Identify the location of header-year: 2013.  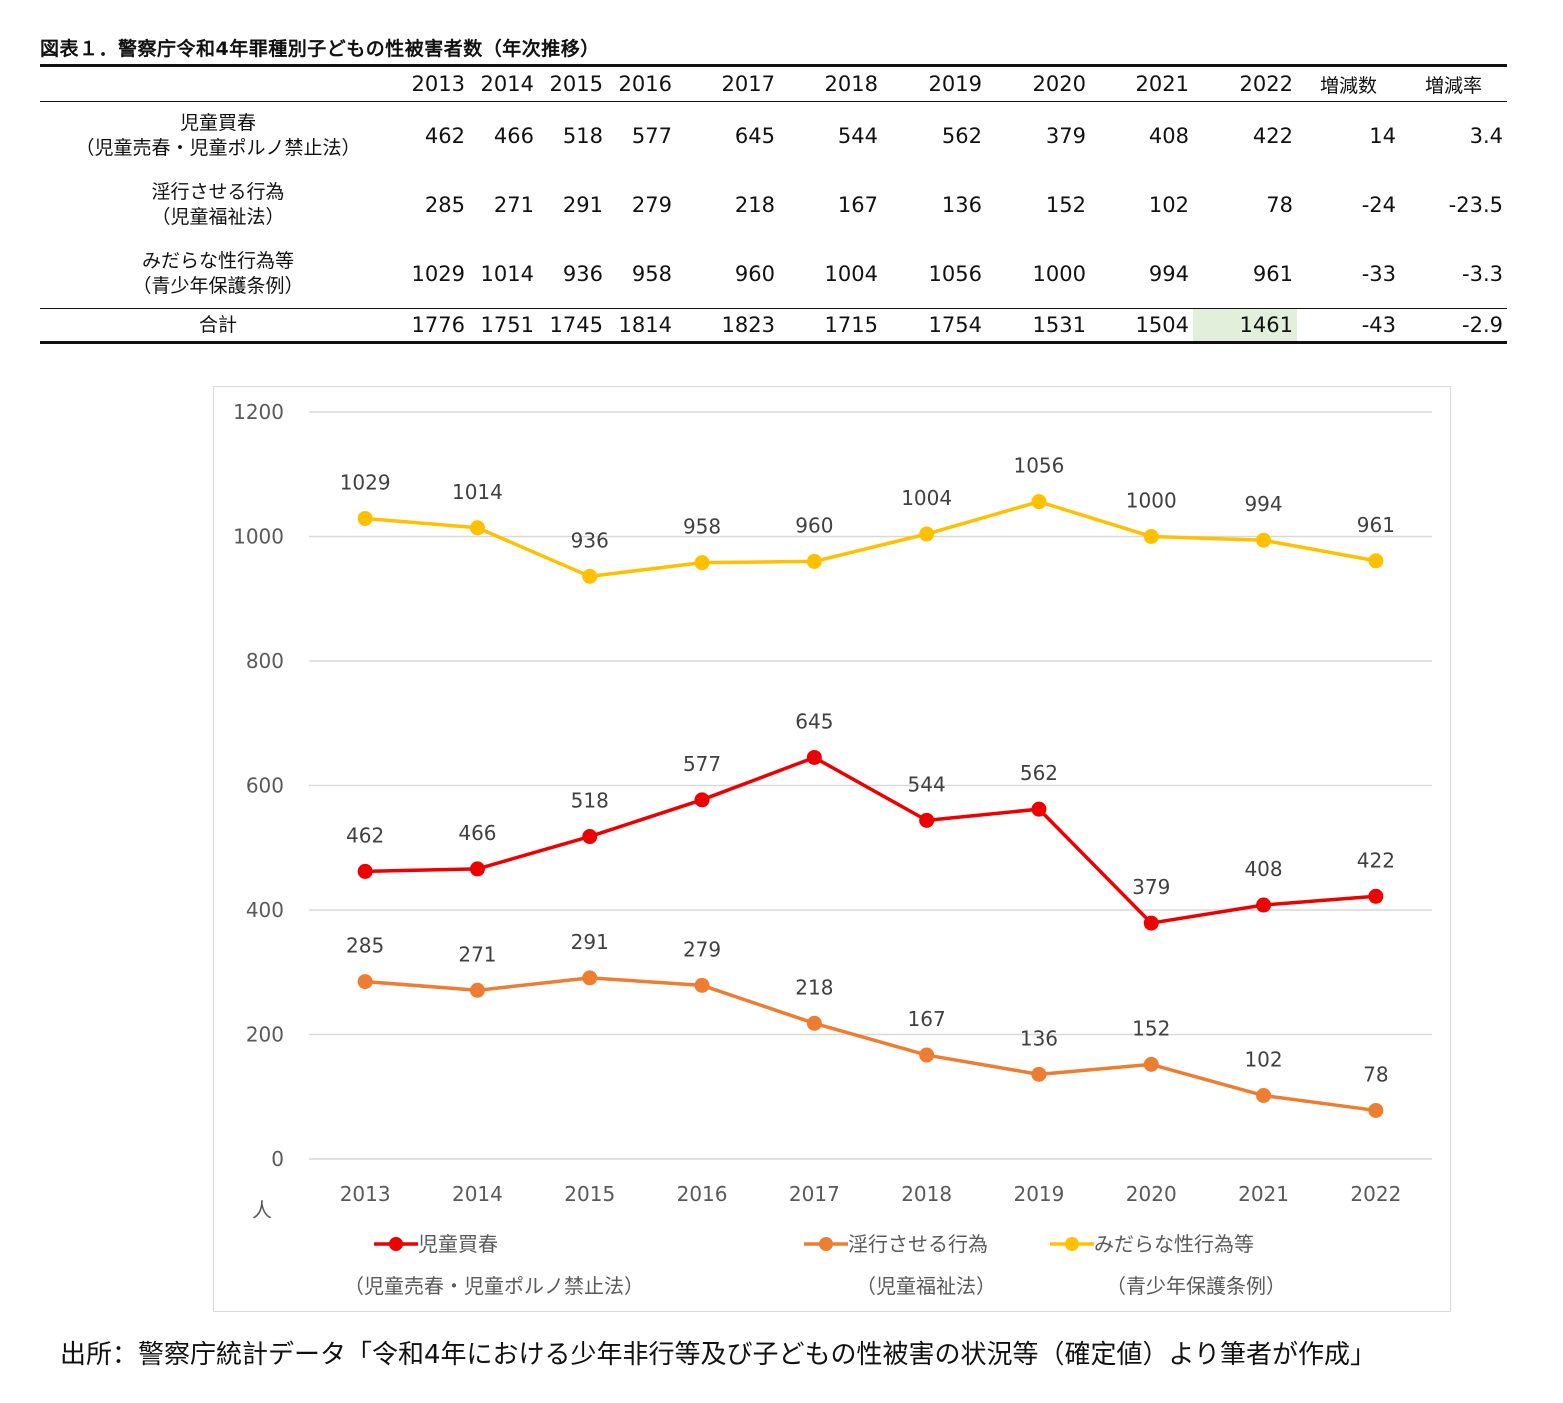
(434, 83).